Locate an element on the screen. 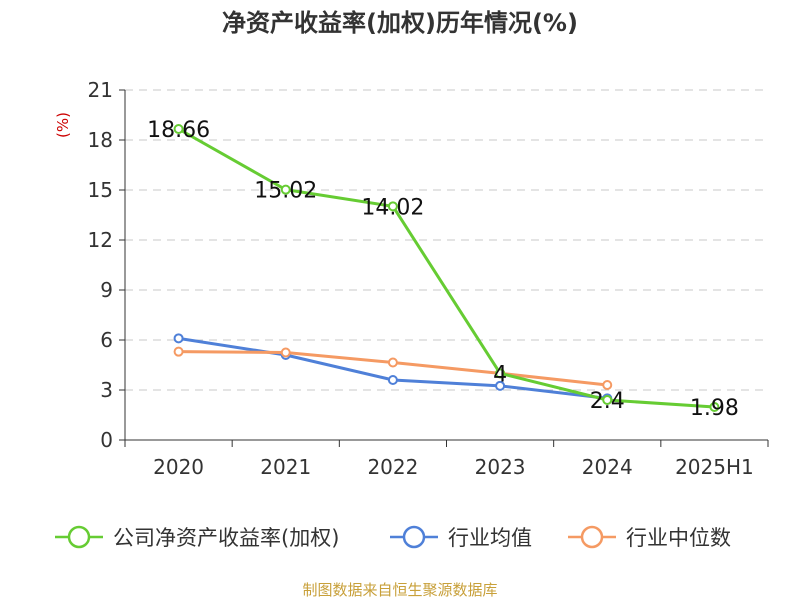 The height and width of the screenshot is (600, 800). x-tick-label: 2024 is located at coordinates (607, 467).